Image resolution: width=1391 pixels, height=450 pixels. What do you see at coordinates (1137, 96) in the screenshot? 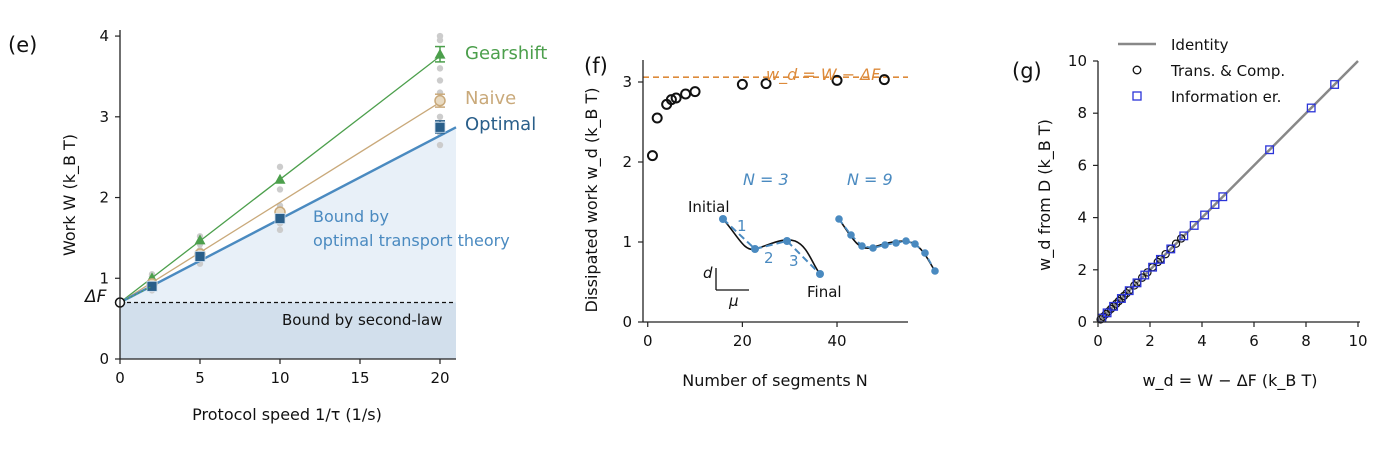
I see `legend-info-marker` at bounding box center [1137, 96].